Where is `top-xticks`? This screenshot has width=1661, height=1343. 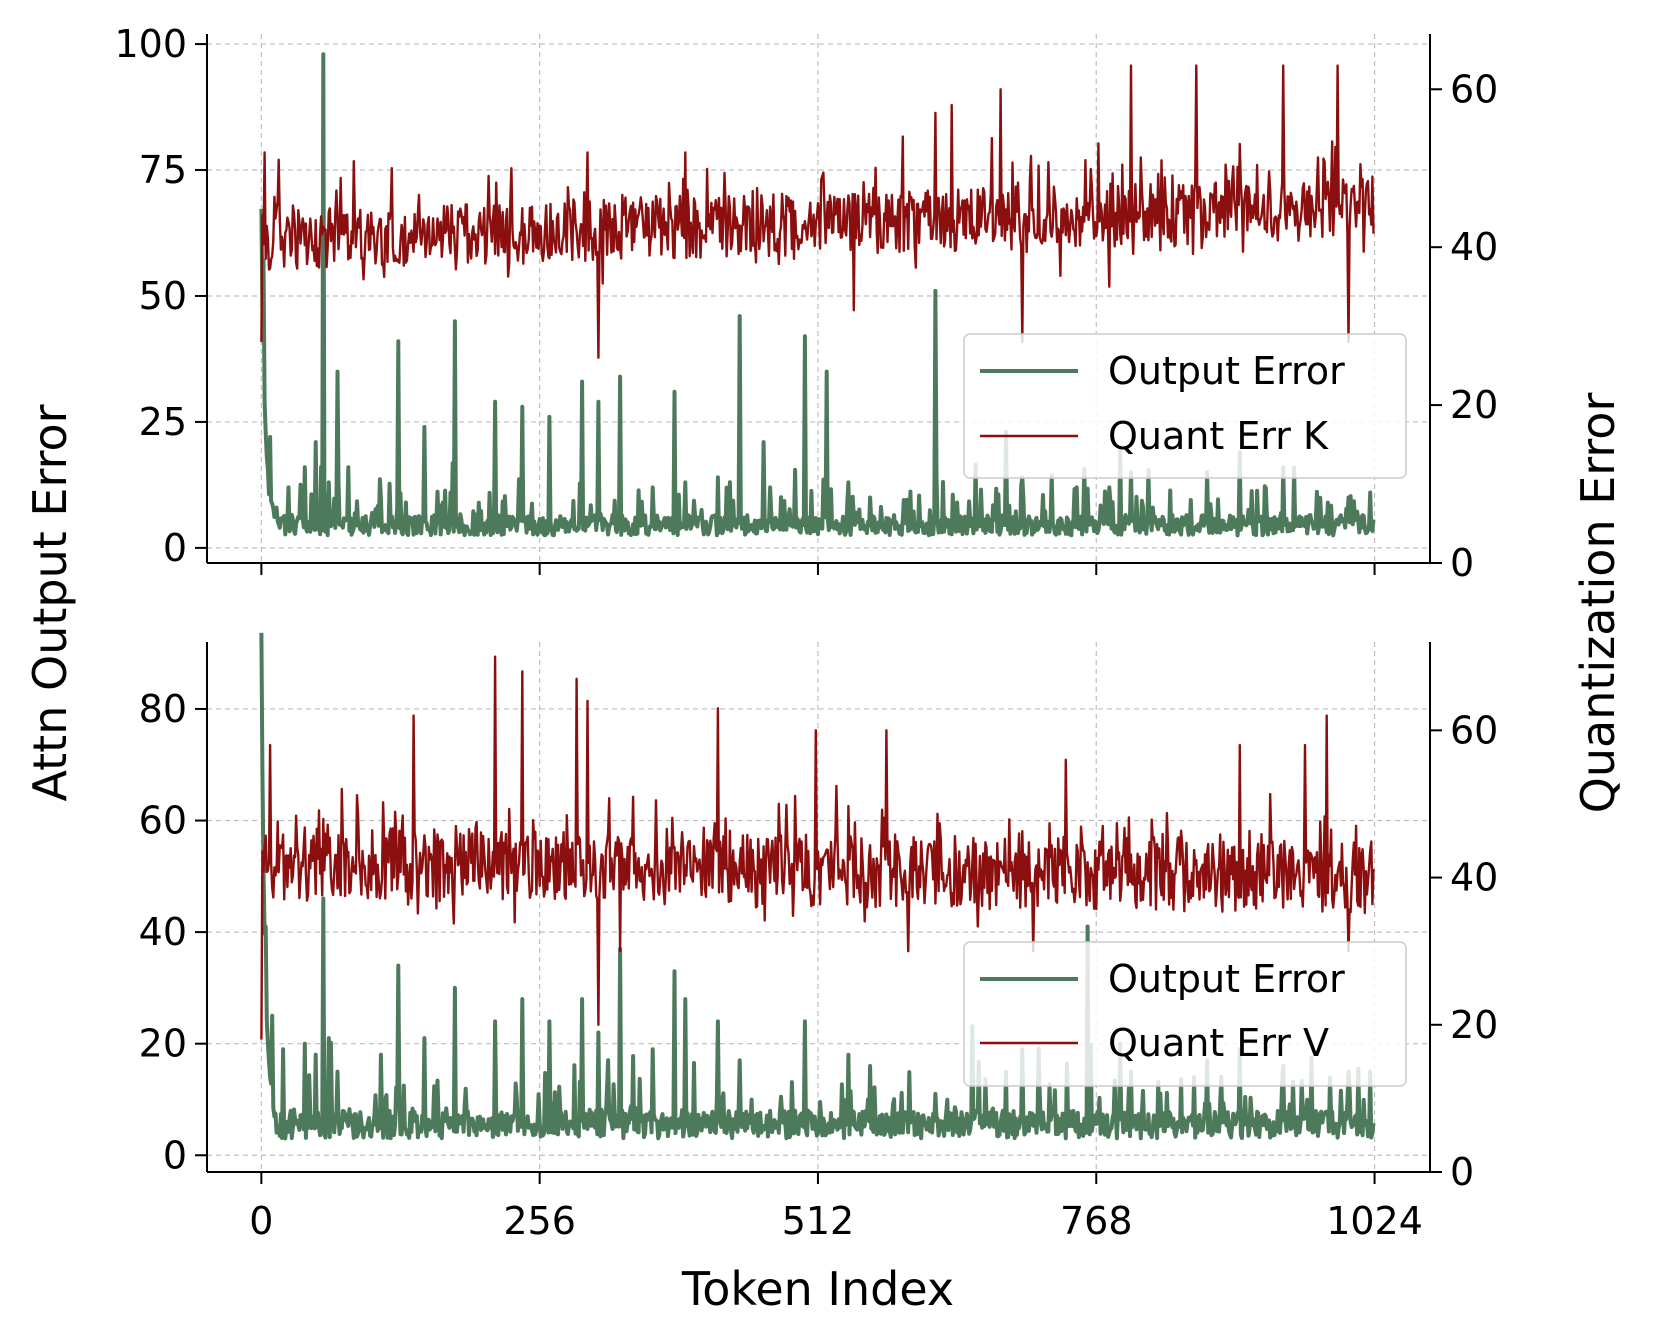
top-xticks is located at coordinates (818, 569).